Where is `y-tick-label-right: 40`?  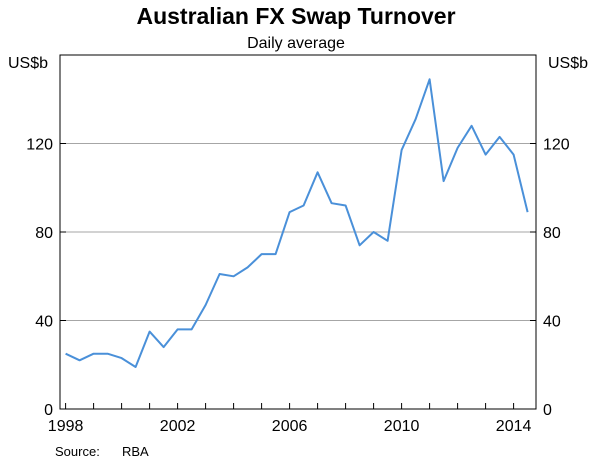 y-tick-label-right: 40 is located at coordinates (552, 322).